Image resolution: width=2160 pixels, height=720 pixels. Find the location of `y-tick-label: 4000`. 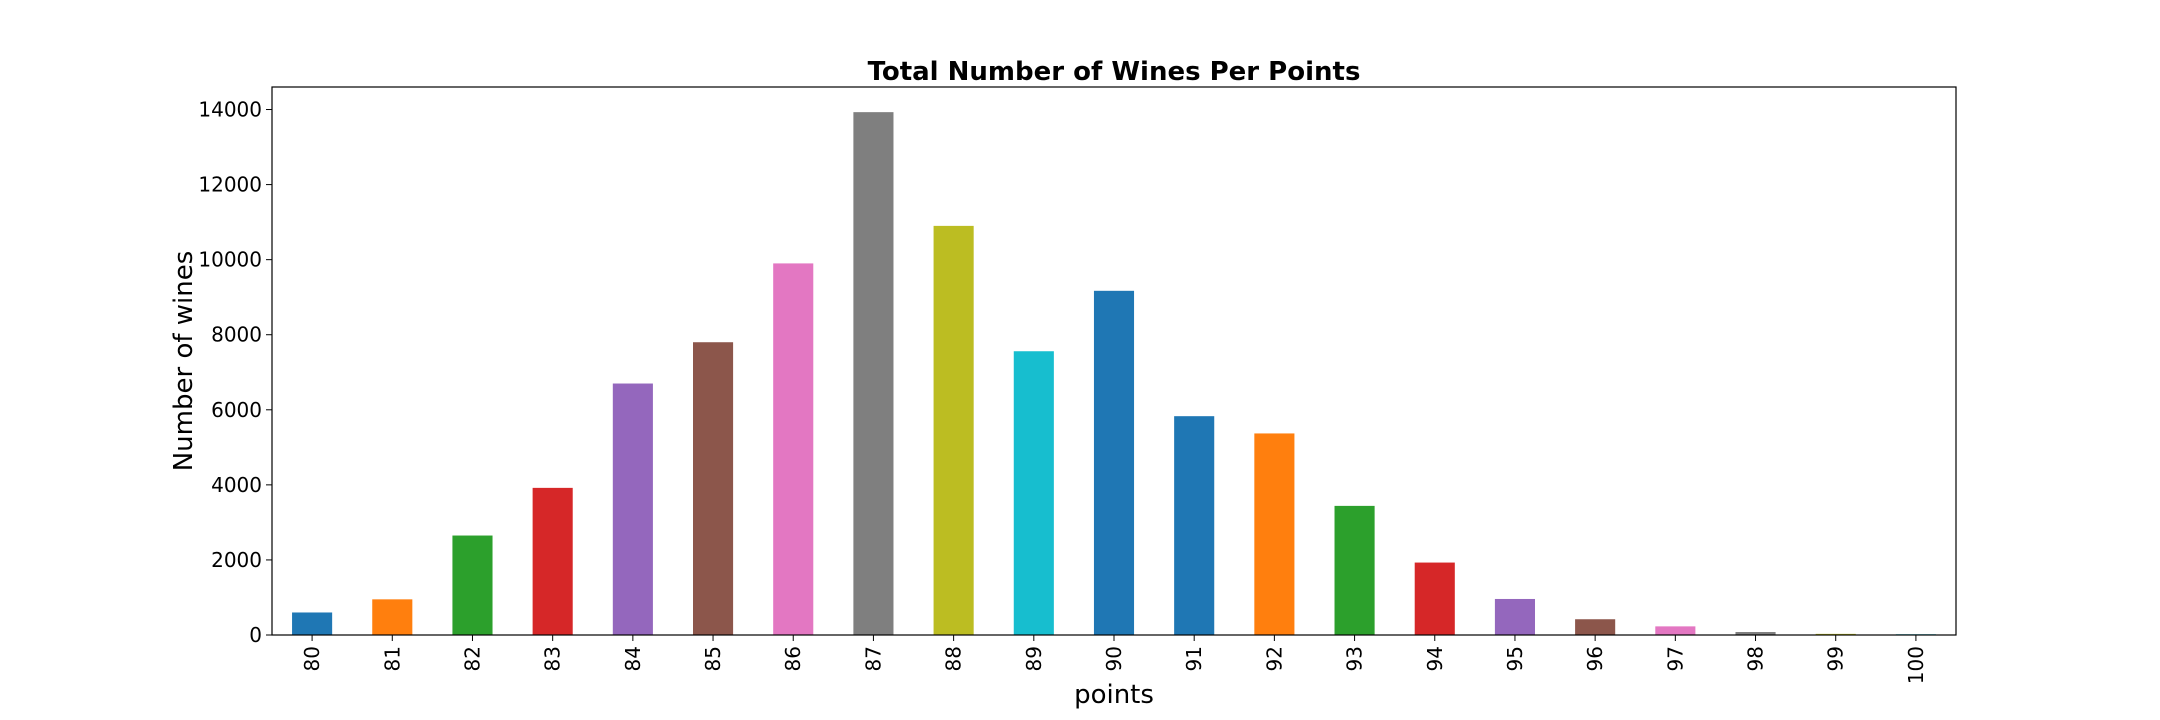

y-tick-label: 4000 is located at coordinates (236, 485).